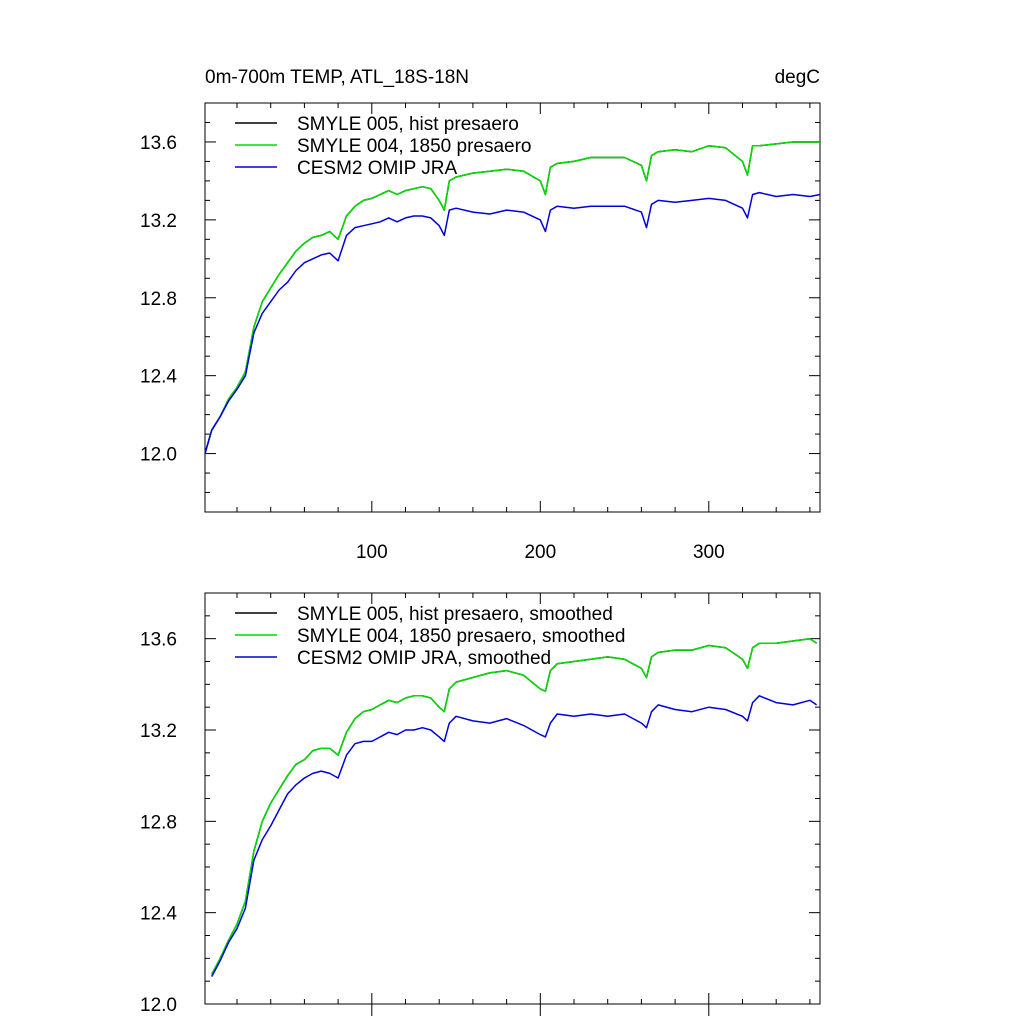 This screenshot has height=1024, width=1024. Describe the element at coordinates (408, 124) in the screenshot. I see `legend-label: SMYLE 005, hist presaero` at that location.